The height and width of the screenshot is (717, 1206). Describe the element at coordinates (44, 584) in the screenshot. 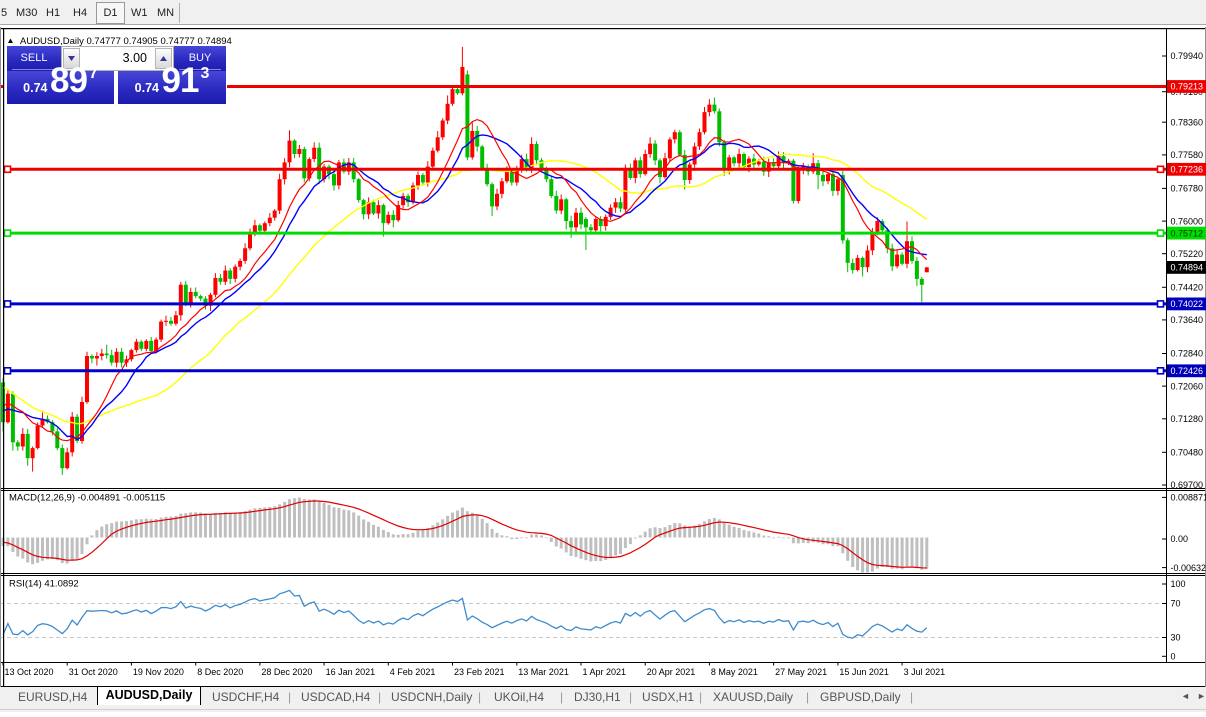

I see `svg-text: RSI(14) 41.0892` at that location.